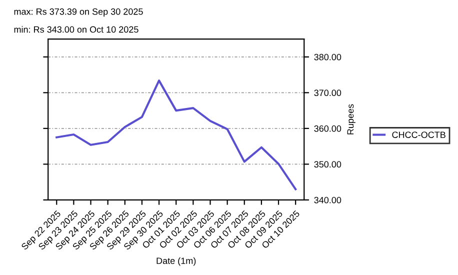  What do you see at coordinates (176, 261) in the screenshot?
I see `x-axis-title: Date (1m)` at bounding box center [176, 261].